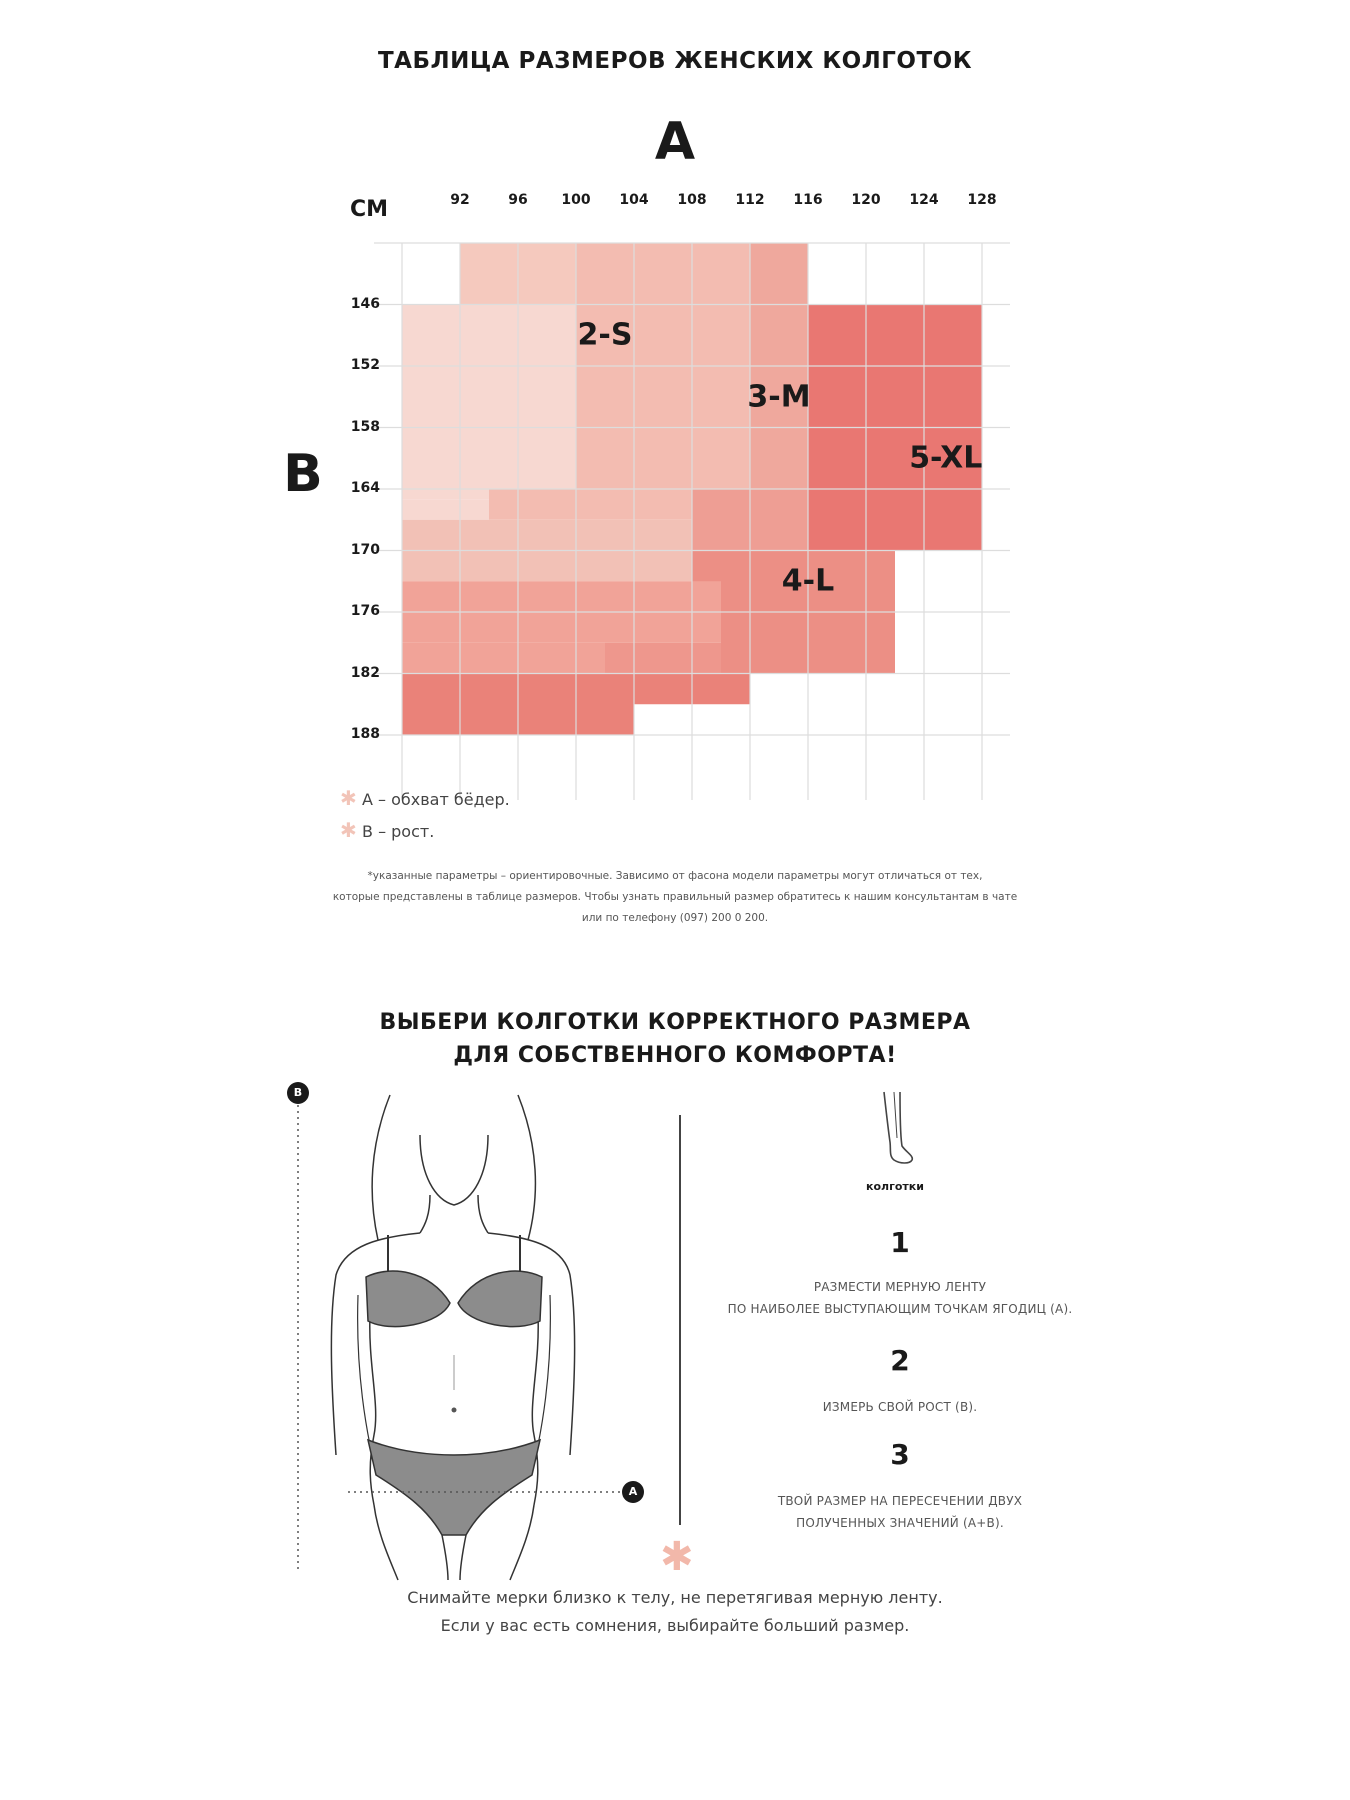 Image resolution: width=1350 pixels, height=1800 pixels. What do you see at coordinates (675, 61) in the screenshot?
I see `page-title: ТАБЛИЦА РАЗМЕРОВ ЖЕНСКИХ КОЛГОТОК` at bounding box center [675, 61].